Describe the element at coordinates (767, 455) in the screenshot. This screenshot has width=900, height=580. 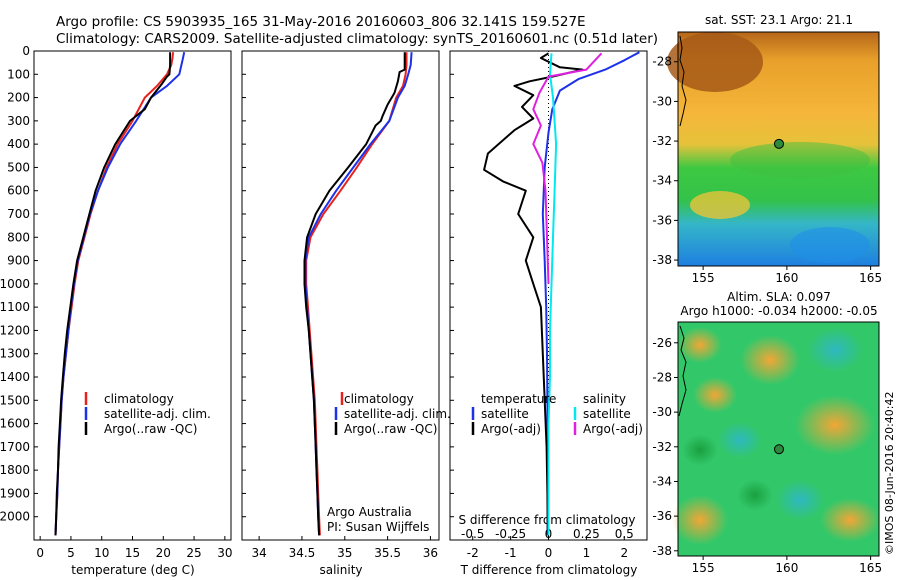
I see `sla-map-axes: 155 160 165 -26 -28 -30 -32 -34 -36 -38` at that location.